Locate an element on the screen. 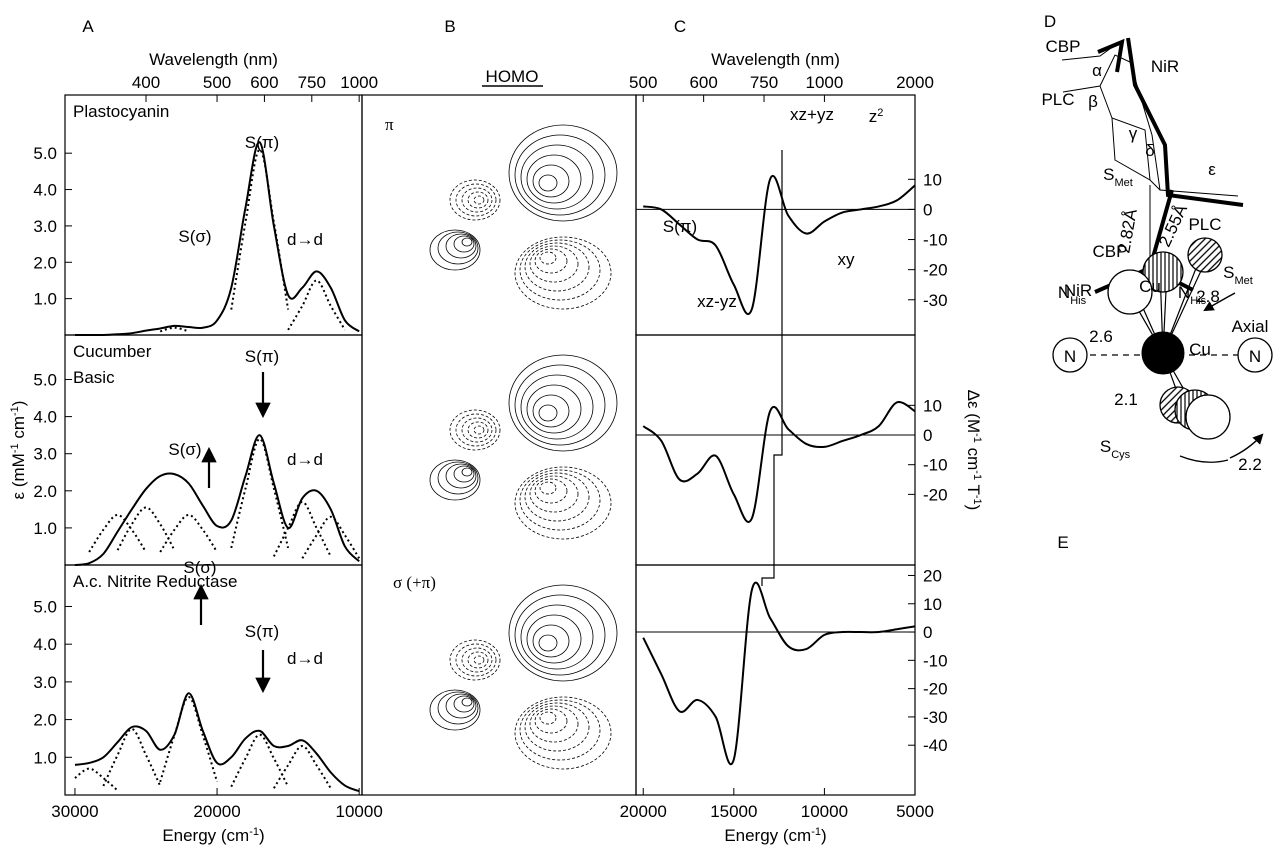  x-tick-label: 10000 is located at coordinates (824, 811).